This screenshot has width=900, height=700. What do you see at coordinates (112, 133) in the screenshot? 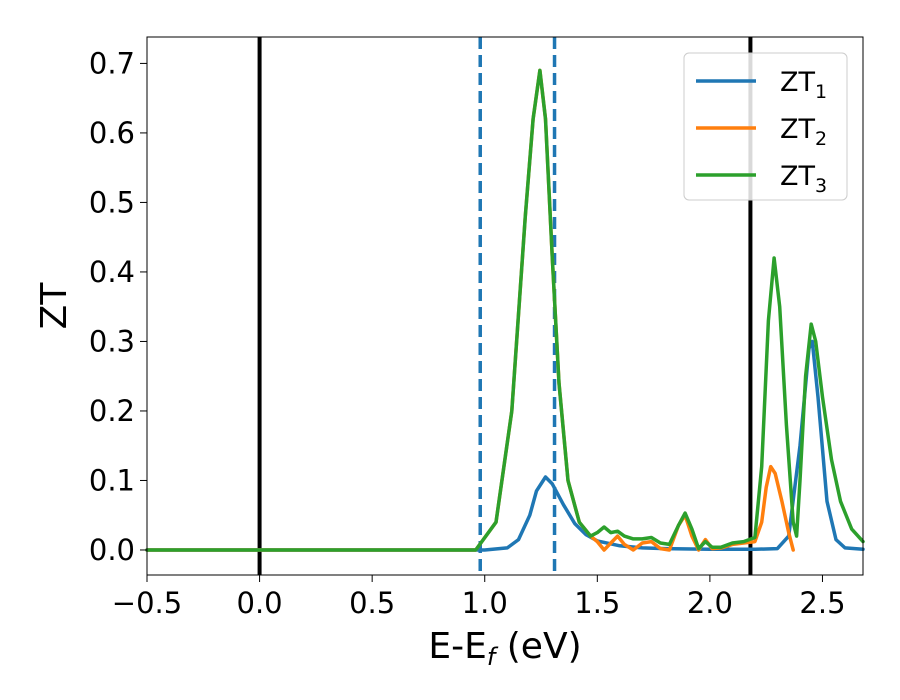
I see `y-tick-label: 0.6` at bounding box center [112, 133].